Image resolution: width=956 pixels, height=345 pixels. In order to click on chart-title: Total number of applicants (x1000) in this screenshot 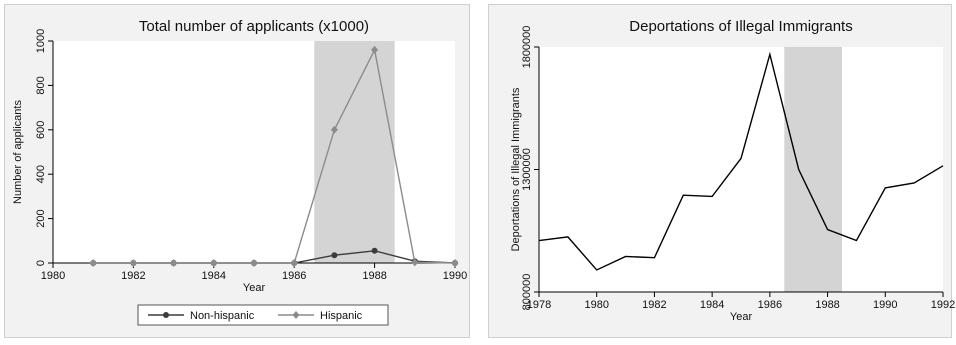, I will do `click(254, 26)`.